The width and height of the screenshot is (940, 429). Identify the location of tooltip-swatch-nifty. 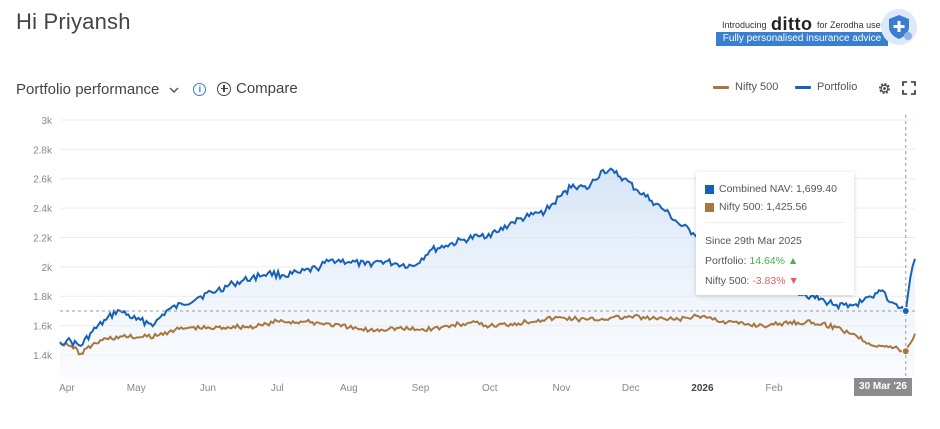
(709, 207).